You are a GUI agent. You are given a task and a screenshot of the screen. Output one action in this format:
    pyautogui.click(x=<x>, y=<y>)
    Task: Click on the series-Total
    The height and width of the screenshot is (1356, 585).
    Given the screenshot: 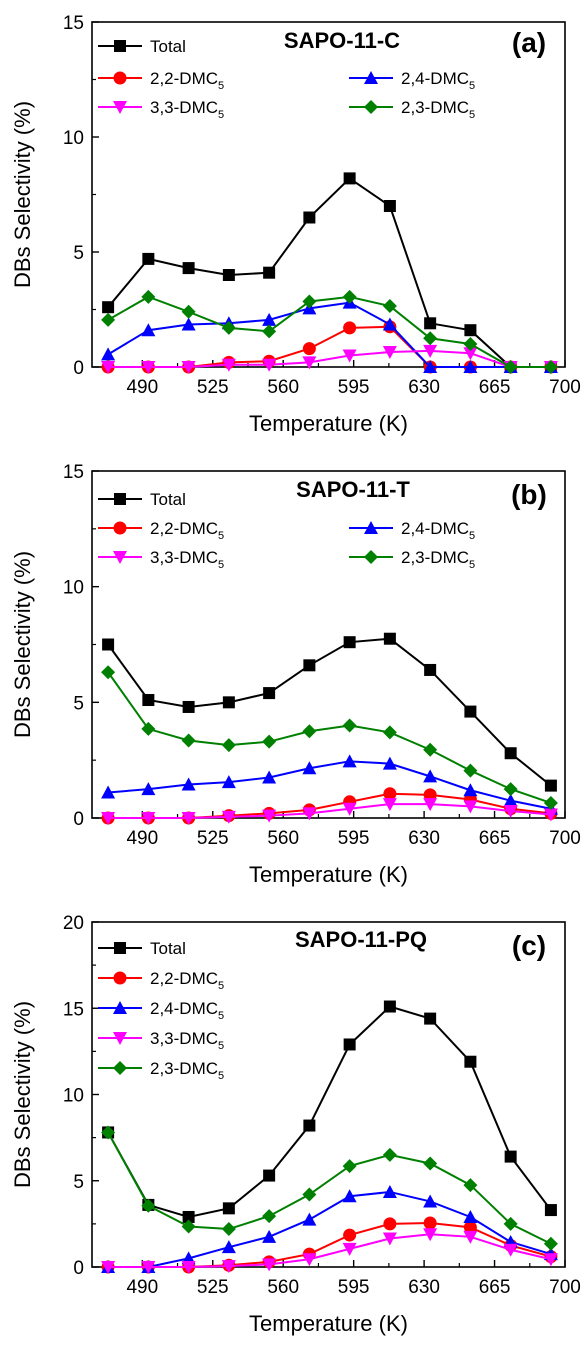 What is the action you would take?
    pyautogui.click(x=329, y=712)
    